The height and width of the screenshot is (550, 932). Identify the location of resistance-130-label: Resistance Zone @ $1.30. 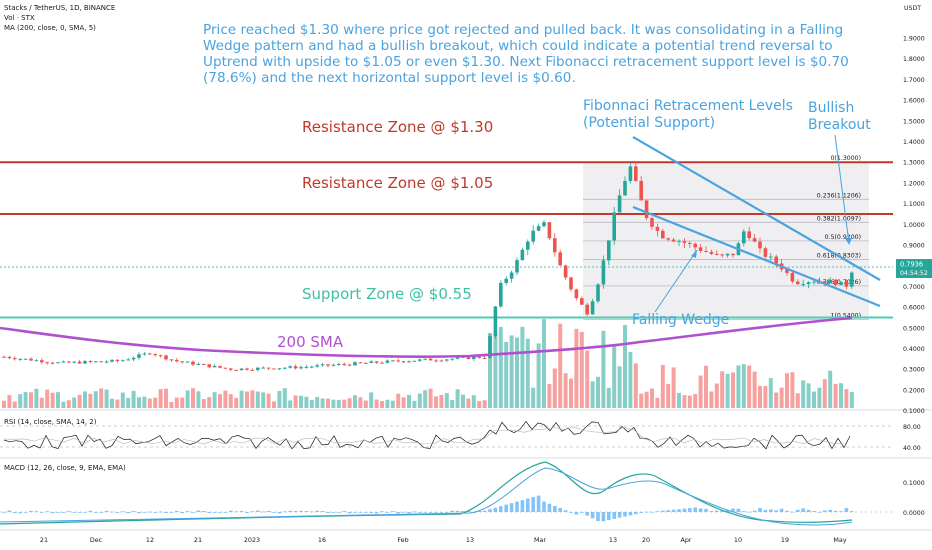
(398, 127).